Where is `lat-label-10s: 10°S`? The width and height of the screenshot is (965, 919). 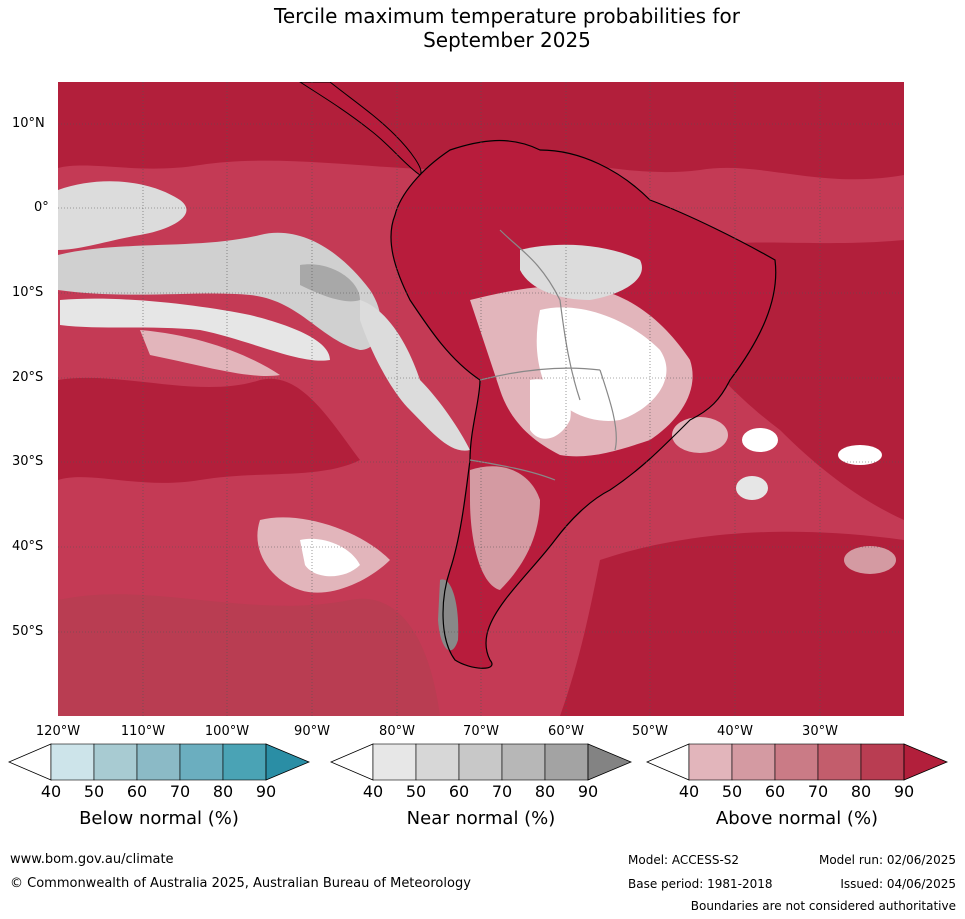
lat-label-10s: 10°S is located at coordinates (28, 292).